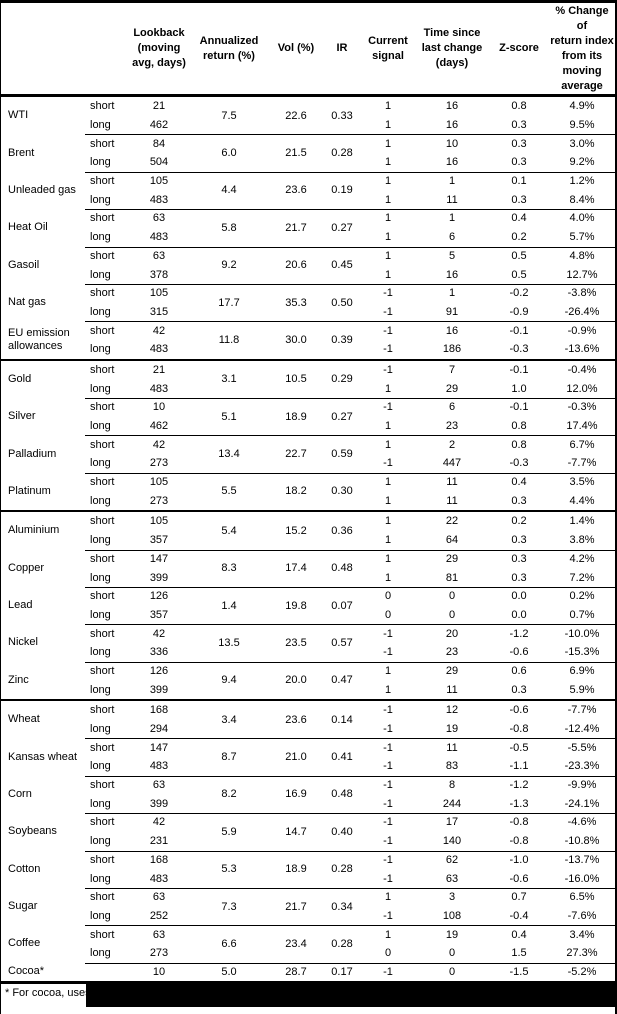 The width and height of the screenshot is (617, 1014). What do you see at coordinates (452, 143) in the screenshot?
I see `cell-days-since-change: 10` at bounding box center [452, 143].